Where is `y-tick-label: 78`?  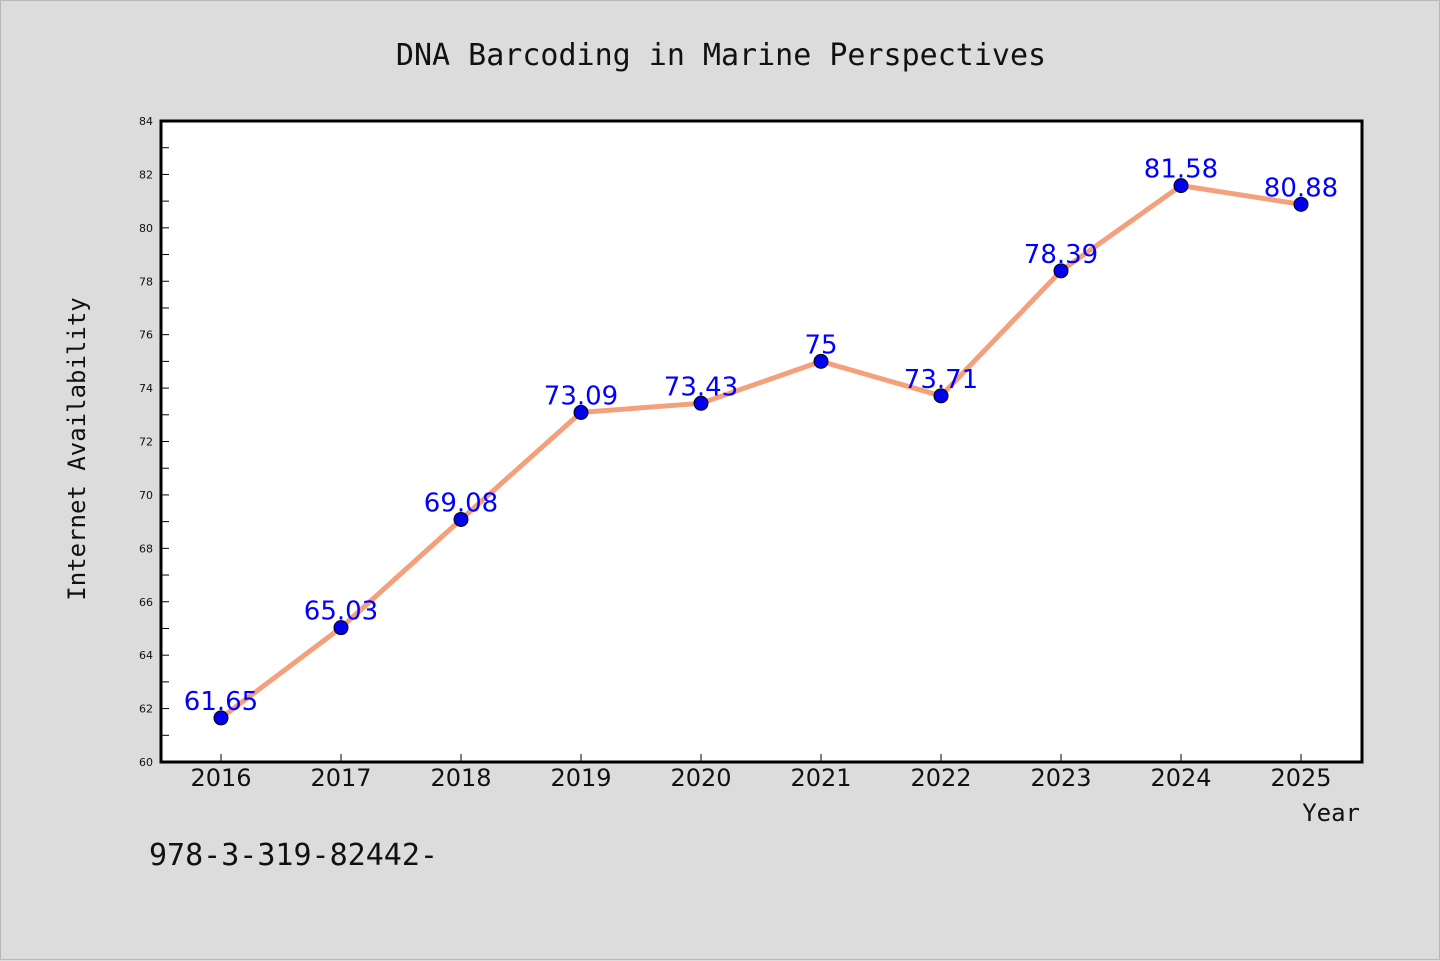 y-tick-label: 78 is located at coordinates (146, 281).